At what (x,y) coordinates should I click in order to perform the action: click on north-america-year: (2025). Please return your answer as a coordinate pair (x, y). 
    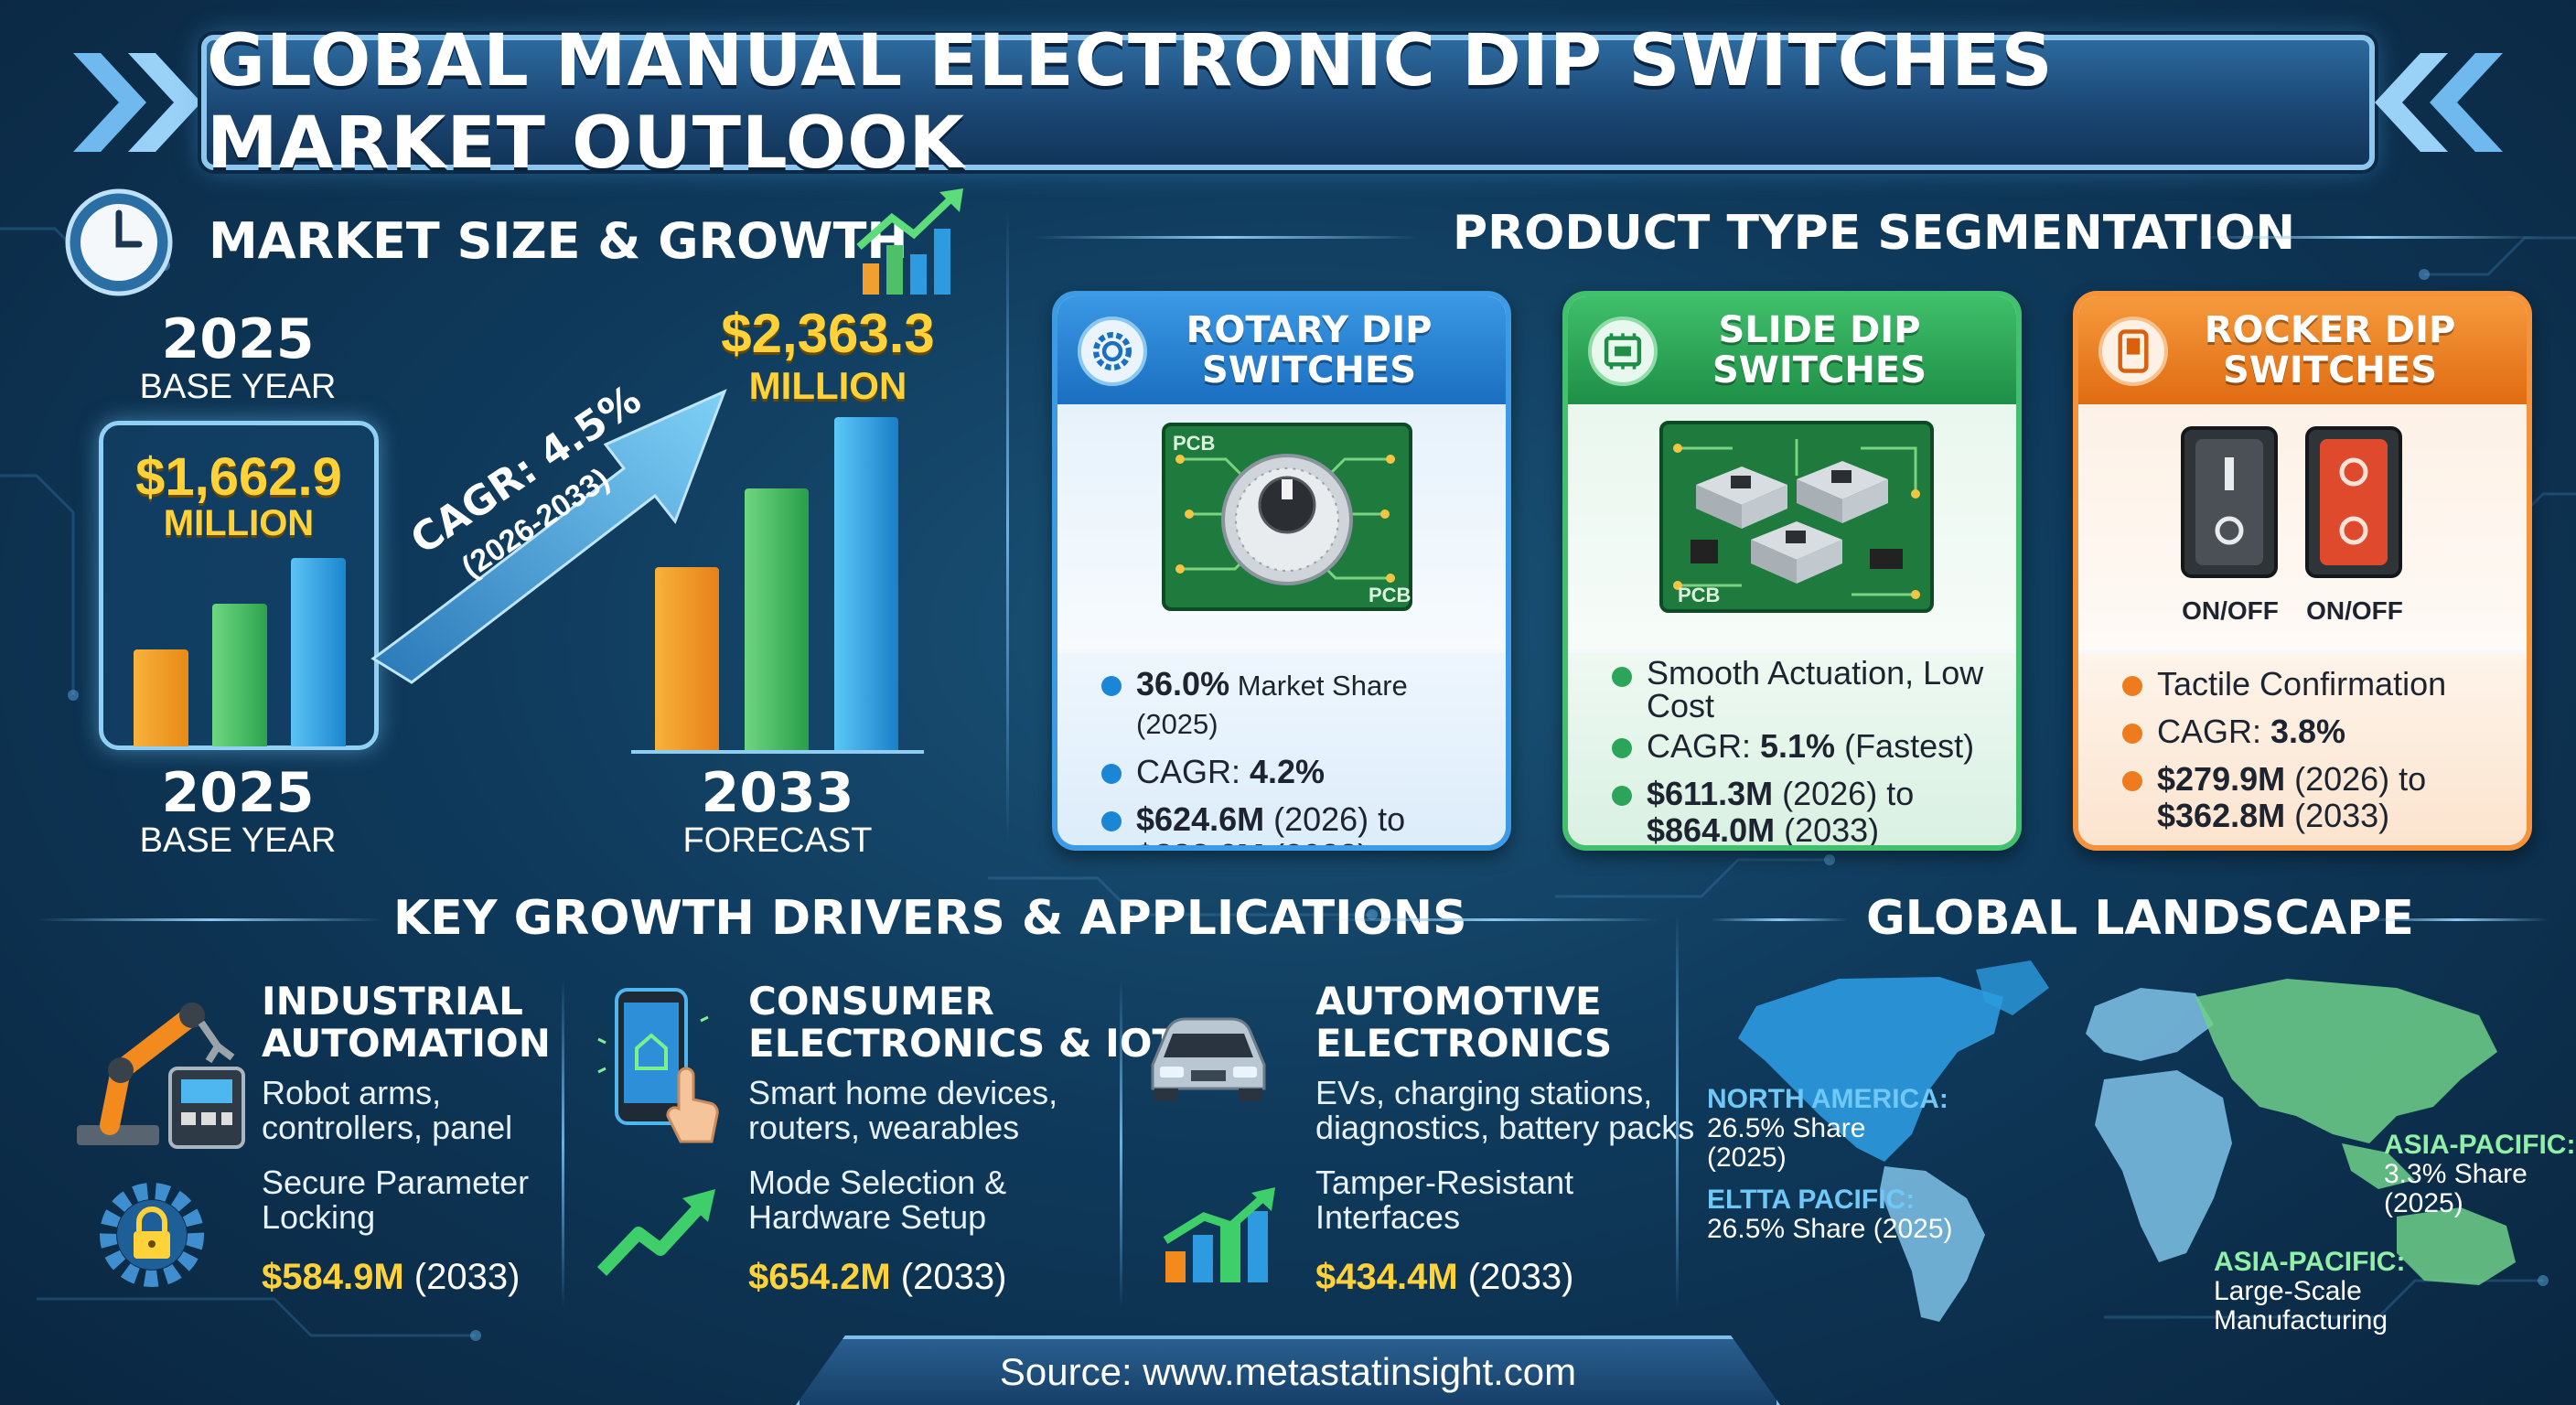
    Looking at the image, I should click on (1747, 1157).